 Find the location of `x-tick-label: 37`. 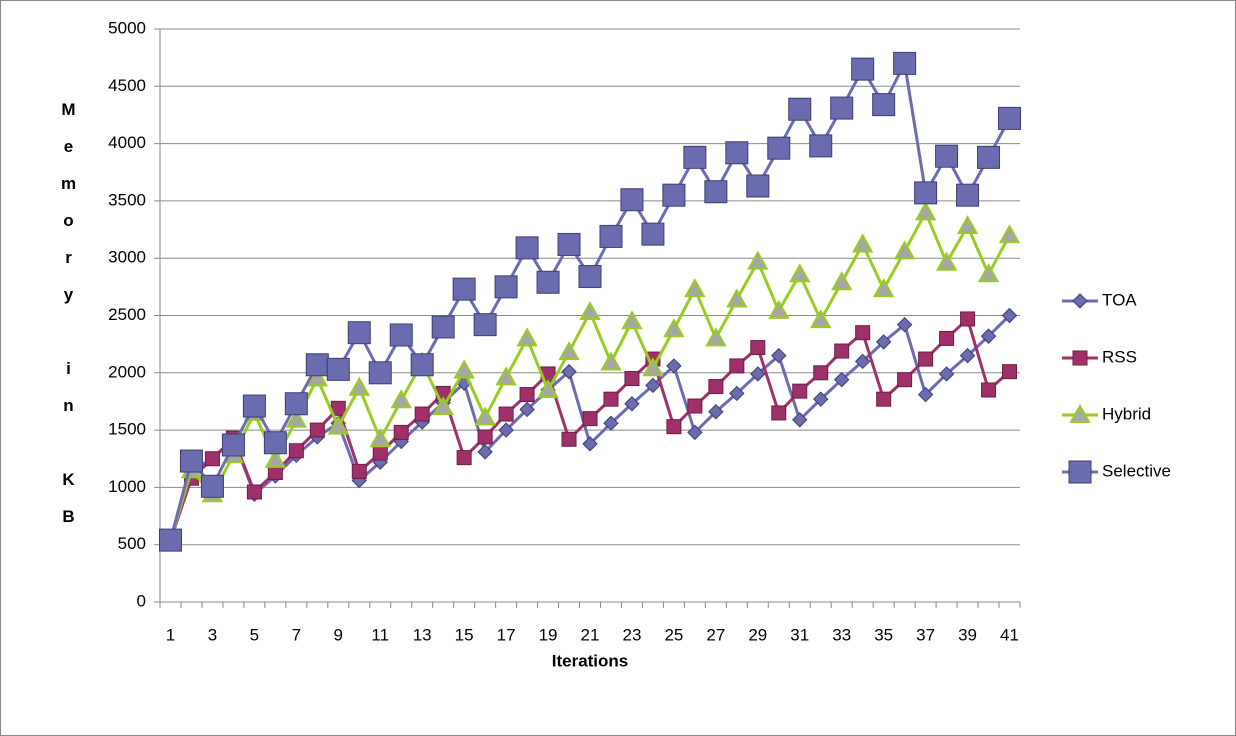

x-tick-label: 37 is located at coordinates (925, 634).